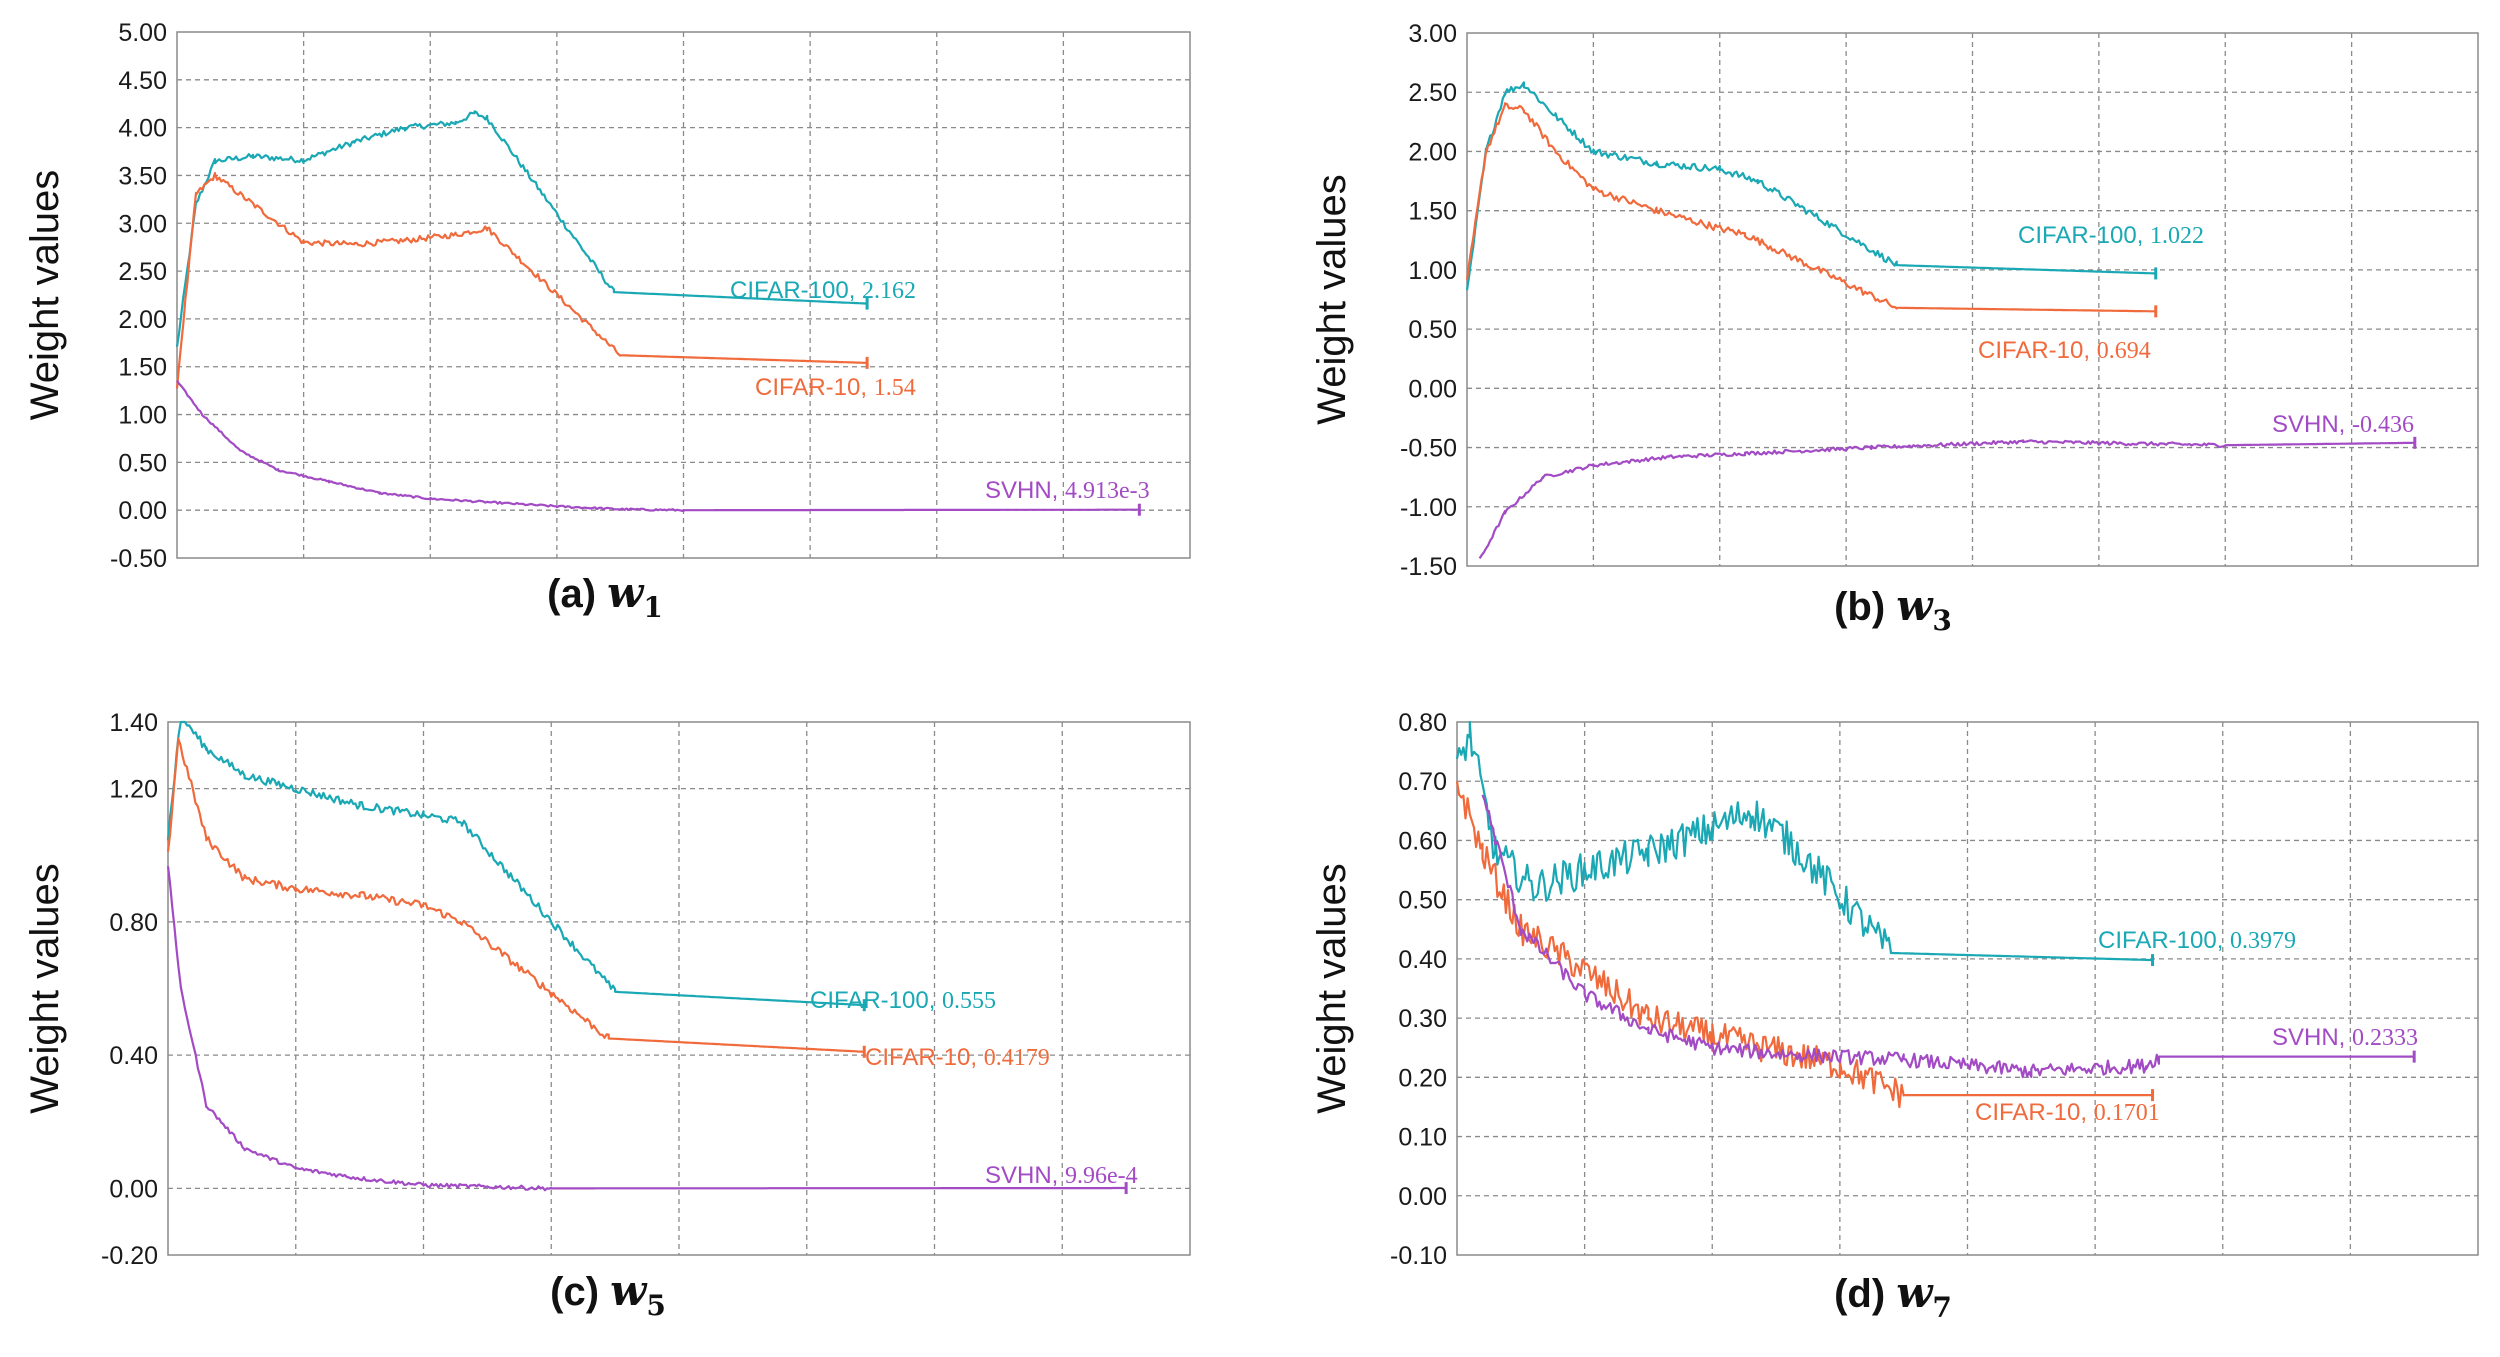 This screenshot has height=1357, width=2500. I want to click on series-end-label: CIFAR-100, 2.162, so click(823, 290).